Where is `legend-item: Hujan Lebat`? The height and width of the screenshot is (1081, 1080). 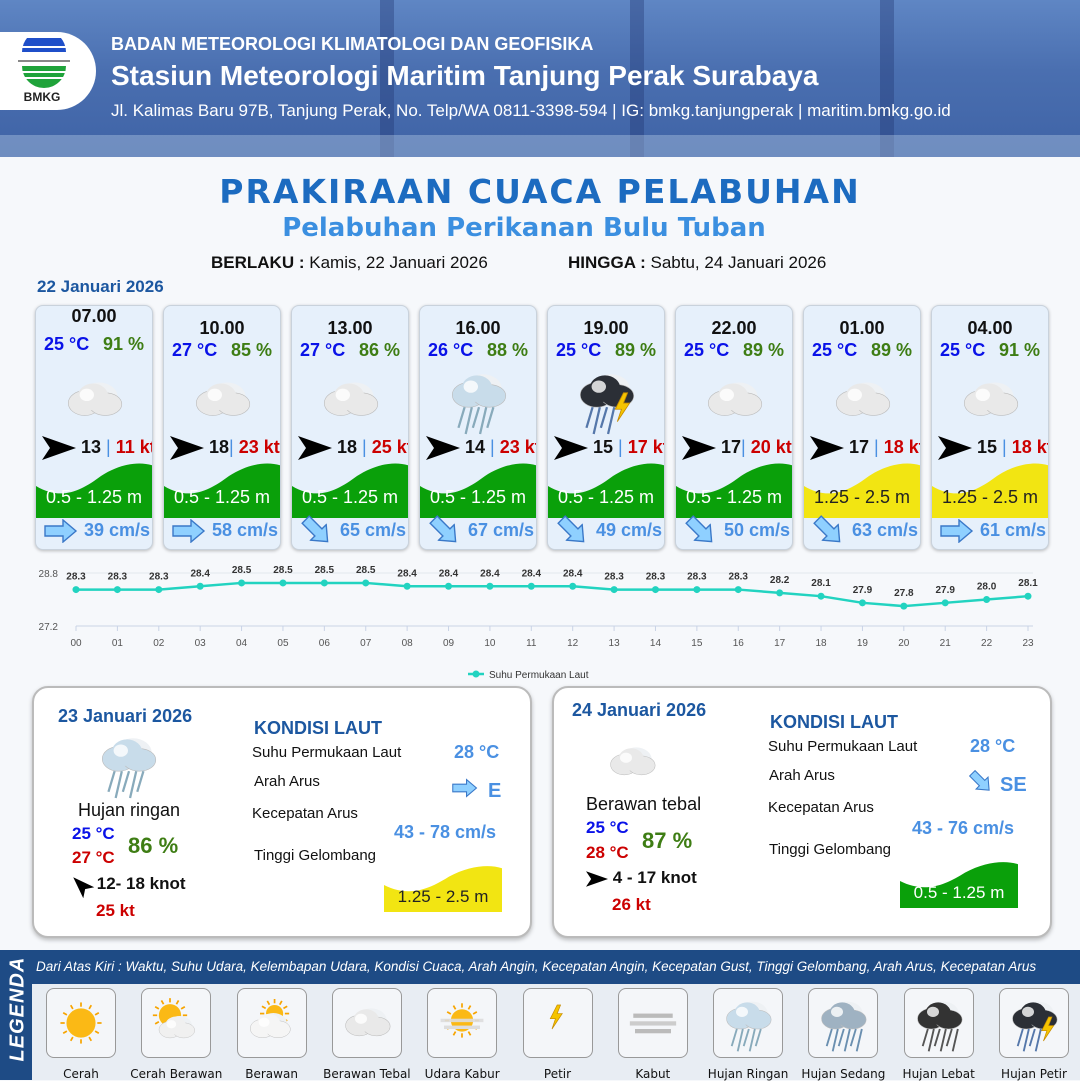
legend-item: Hujan Lebat is located at coordinates (939, 1034).